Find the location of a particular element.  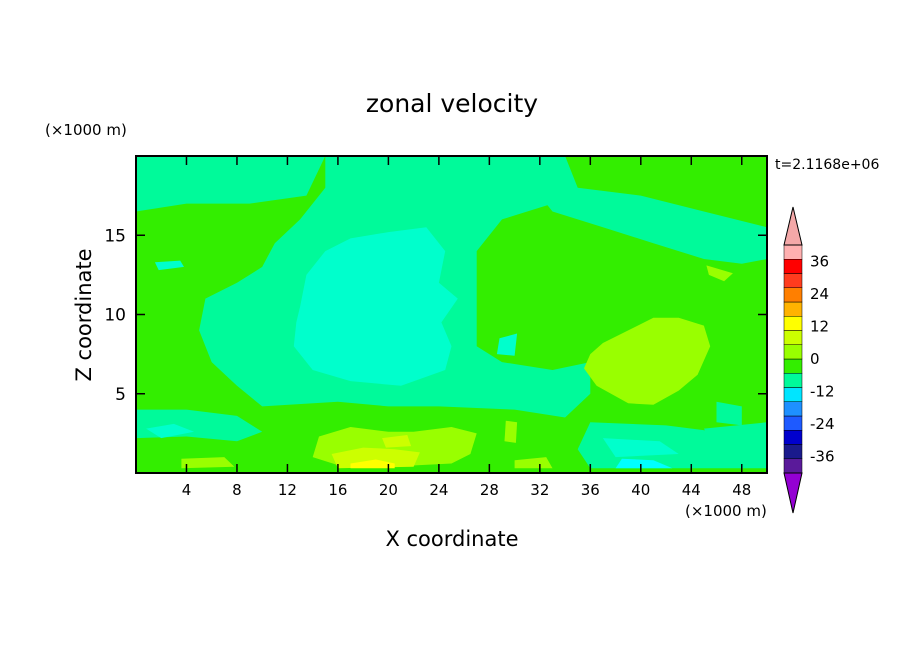

colorbar-tick-label: 24 is located at coordinates (819, 294).